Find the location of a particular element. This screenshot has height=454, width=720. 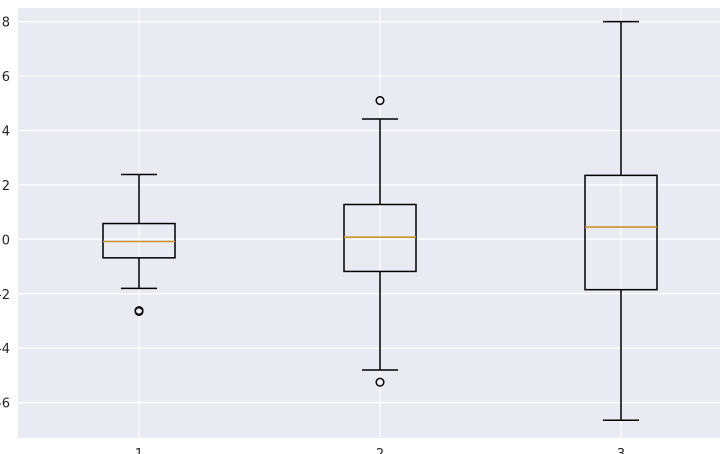

y-tick-label: -6 is located at coordinates (5, 404).